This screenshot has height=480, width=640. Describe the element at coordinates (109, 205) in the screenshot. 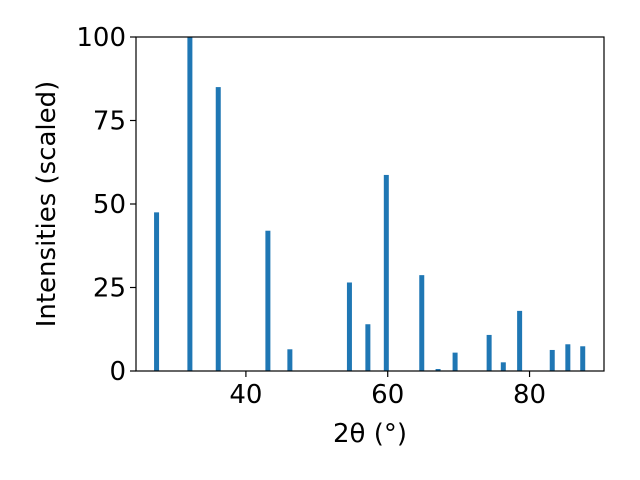

I see `y-tick-label-2: 50` at that location.